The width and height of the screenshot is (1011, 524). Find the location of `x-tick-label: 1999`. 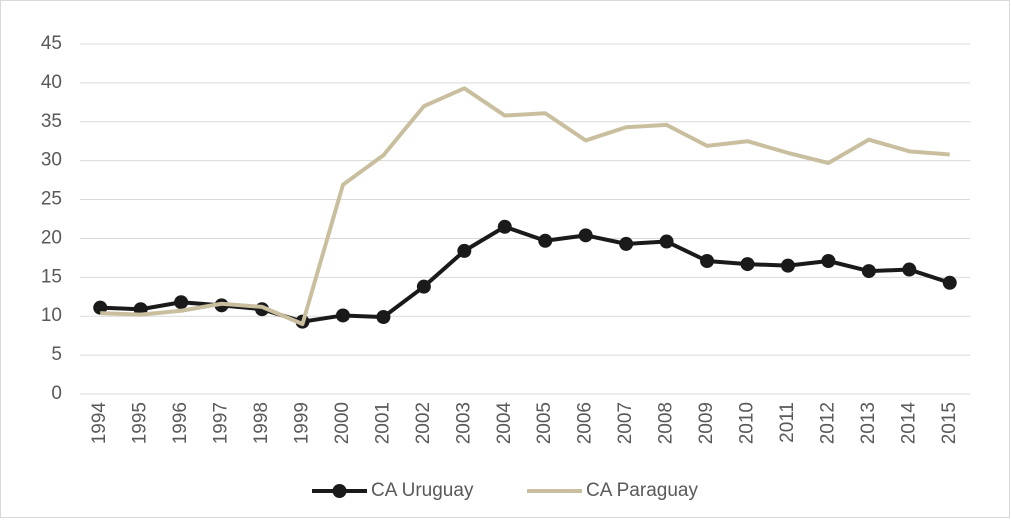

x-tick-label: 1999 is located at coordinates (302, 423).